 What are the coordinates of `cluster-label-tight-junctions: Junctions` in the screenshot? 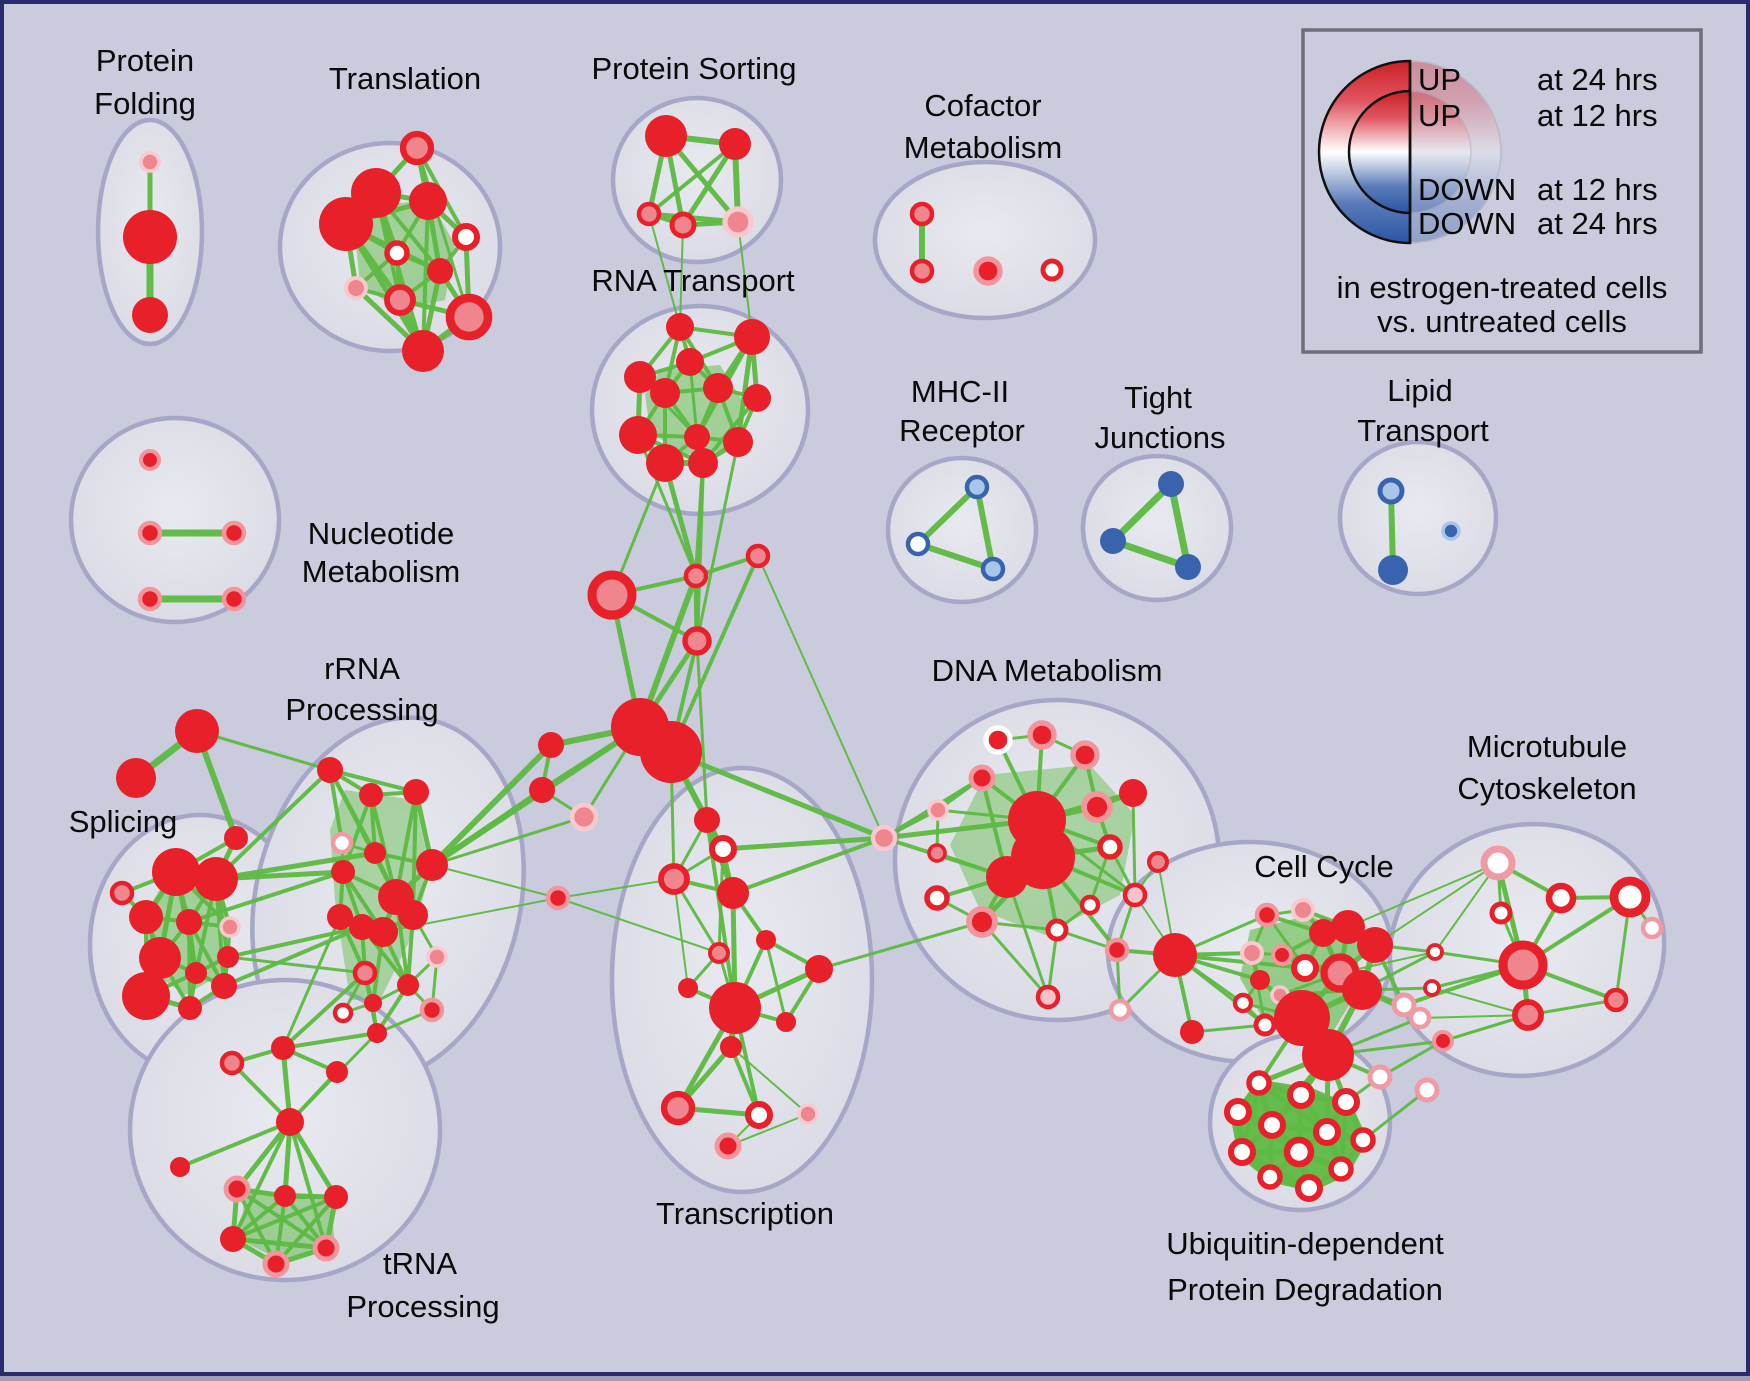 It's located at (1160, 437).